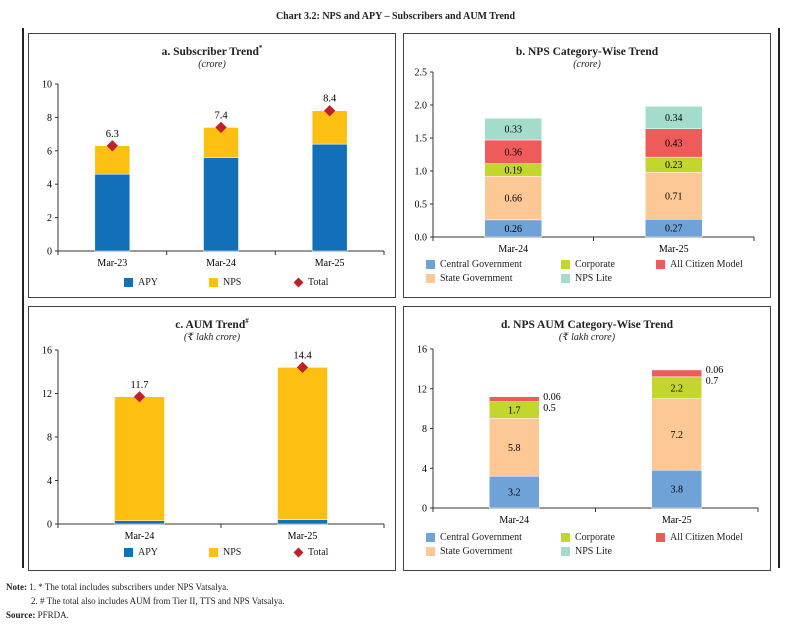  Describe the element at coordinates (587, 337) in the screenshot. I see `panel-unit: (₹ lakh crore)` at that location.